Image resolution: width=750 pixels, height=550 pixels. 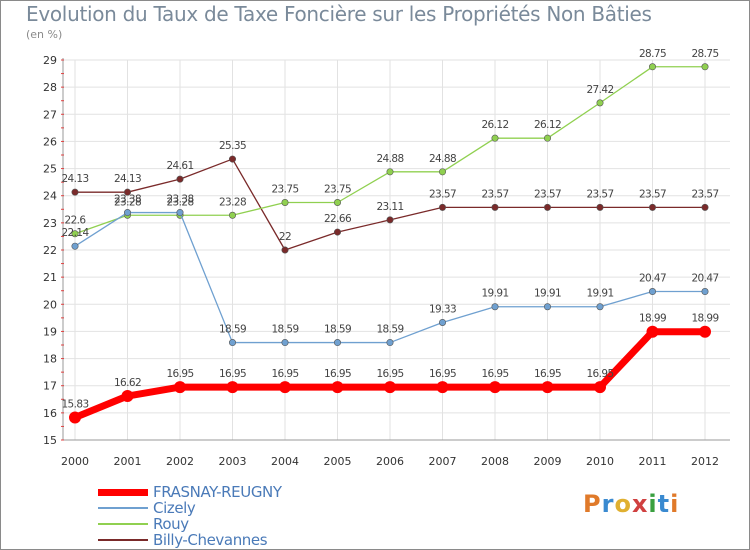 I want to click on x-tick-label: 2001, so click(x=128, y=461).